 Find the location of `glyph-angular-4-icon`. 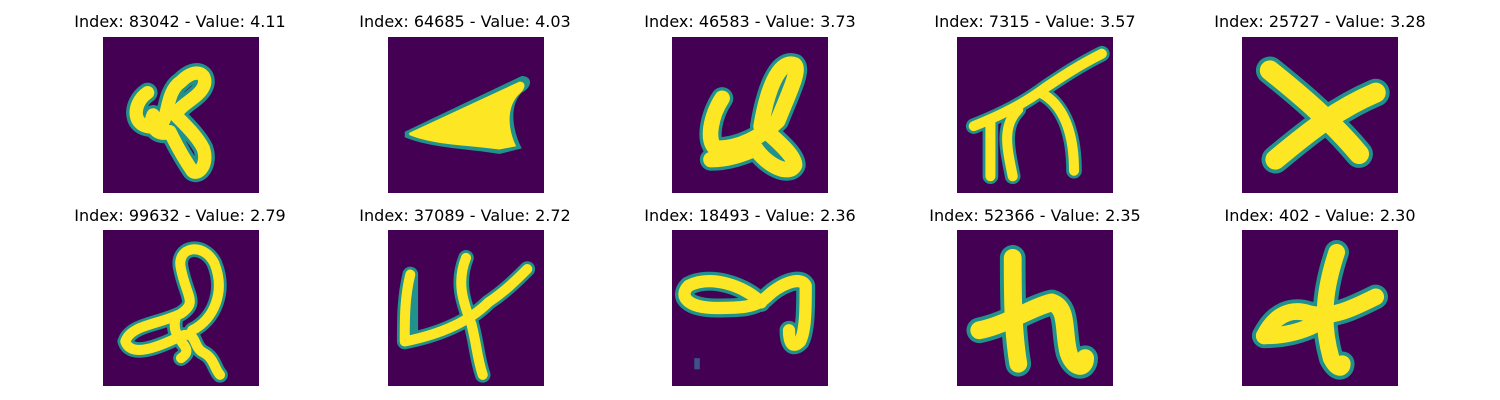

glyph-angular-4-icon is located at coordinates (466, 308).